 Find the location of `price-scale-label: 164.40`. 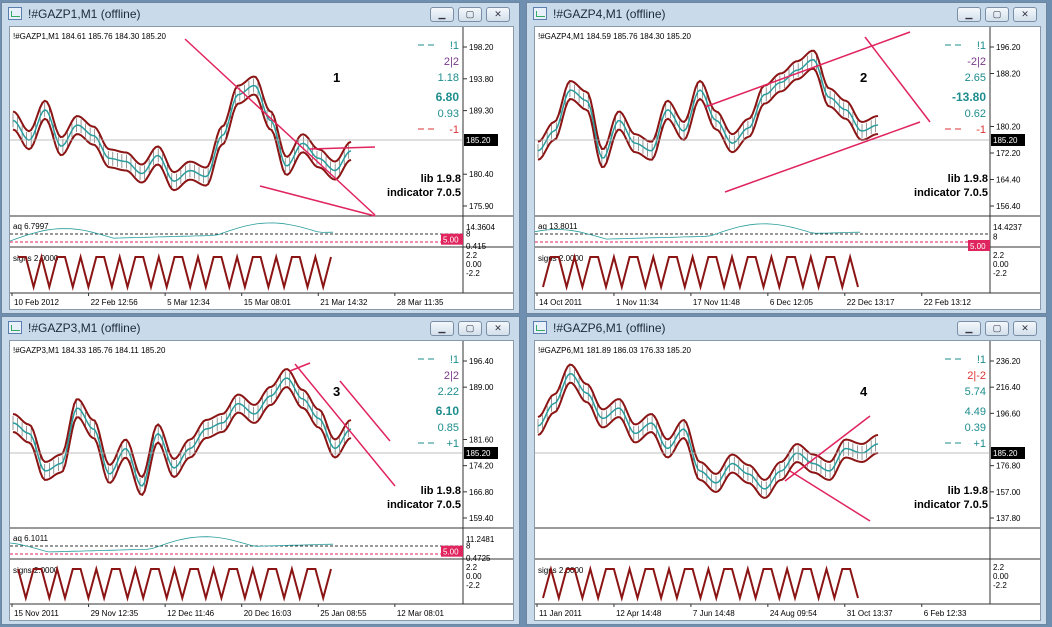

price-scale-label: 164.40 is located at coordinates (1008, 180).